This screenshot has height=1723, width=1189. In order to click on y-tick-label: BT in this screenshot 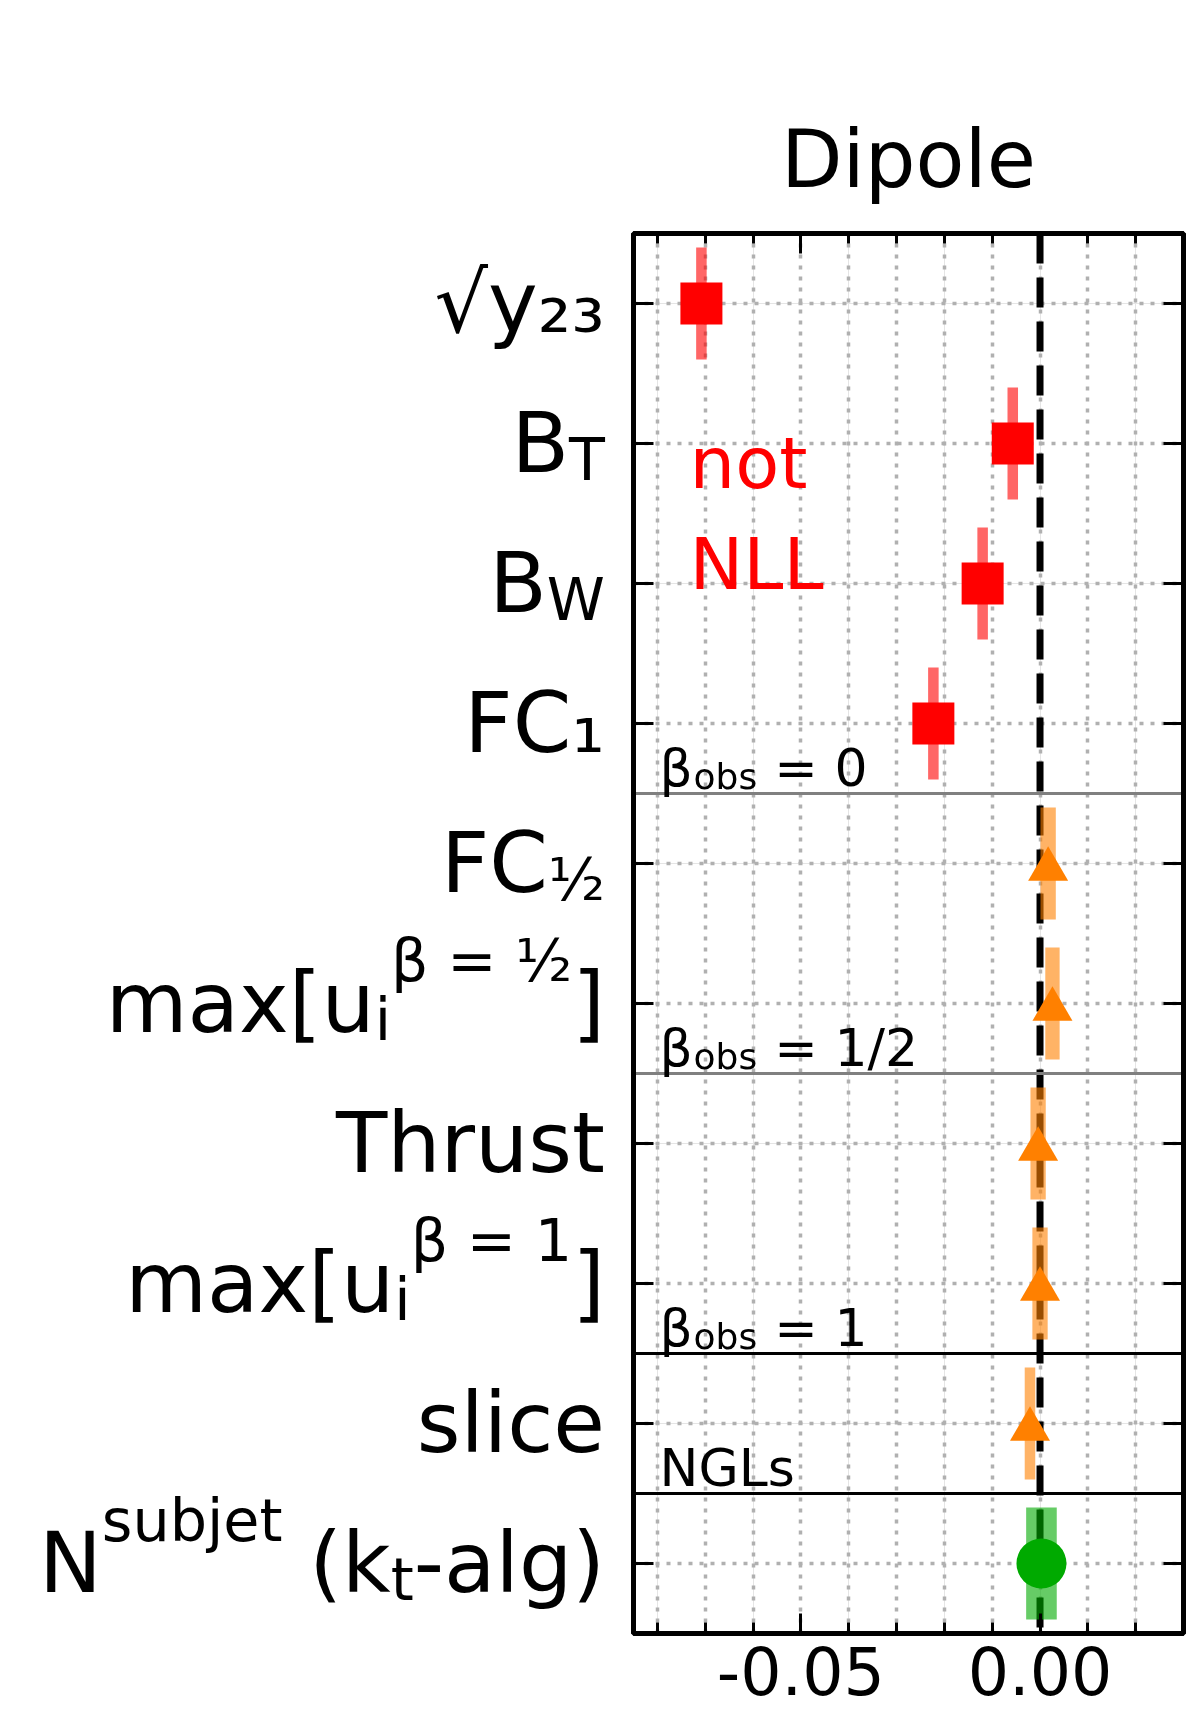, I will do `click(557, 445)`.